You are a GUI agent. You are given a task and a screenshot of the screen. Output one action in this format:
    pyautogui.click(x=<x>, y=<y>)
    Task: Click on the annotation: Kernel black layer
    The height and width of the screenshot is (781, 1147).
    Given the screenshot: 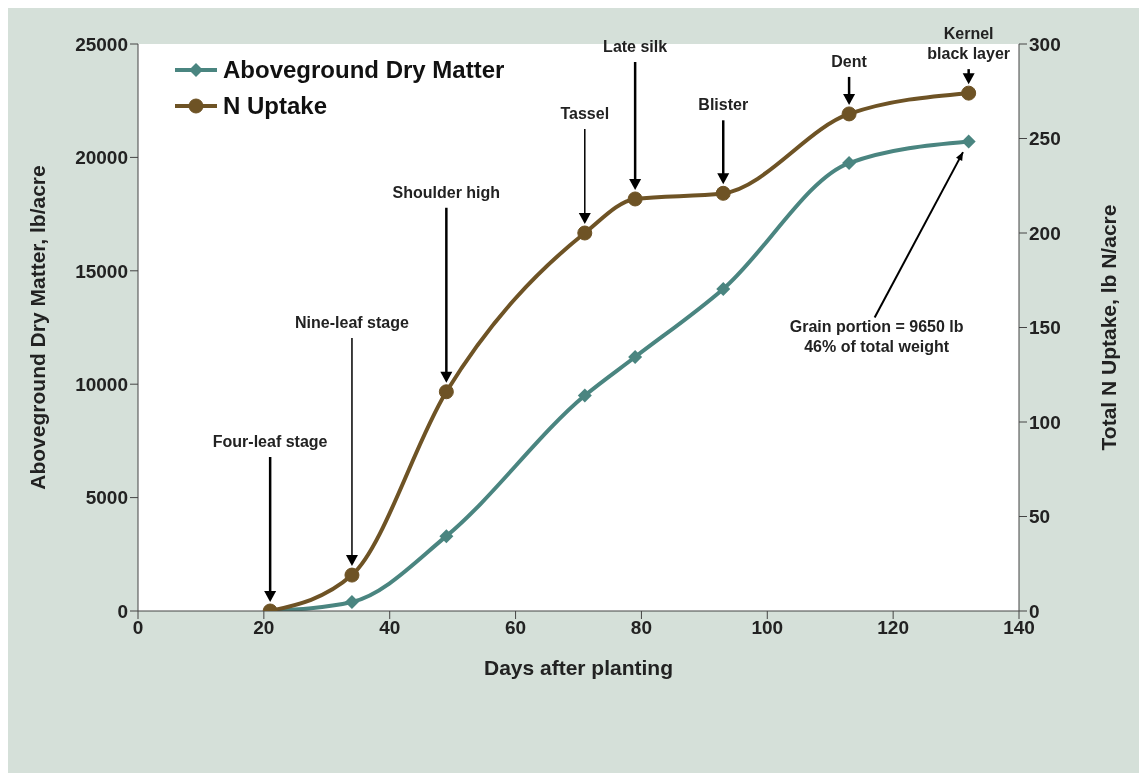 What is the action you would take?
    pyautogui.click(x=969, y=44)
    